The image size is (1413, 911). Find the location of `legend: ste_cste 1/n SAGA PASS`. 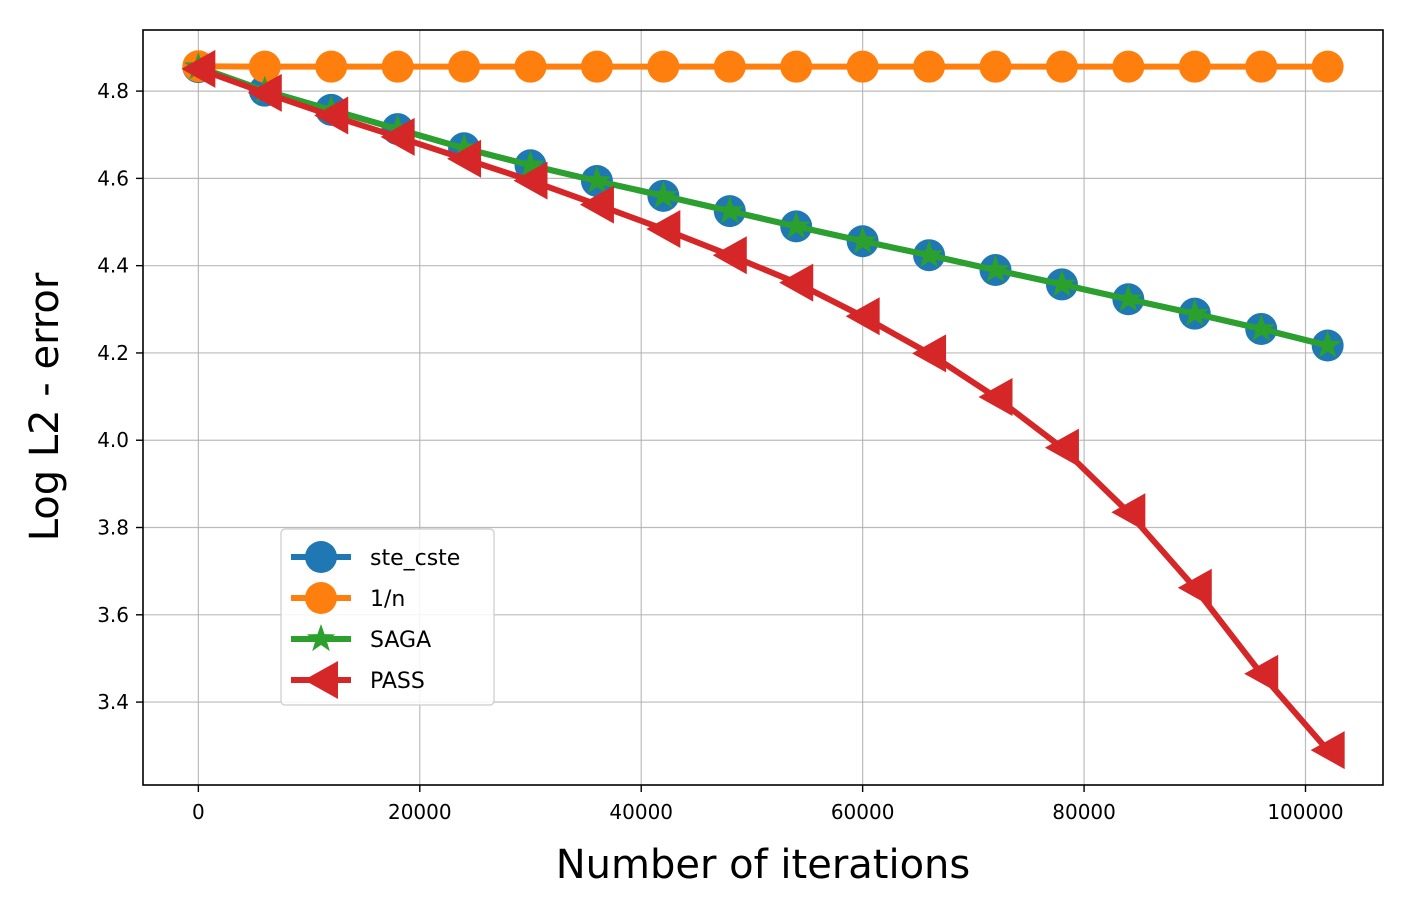

legend: ste_cste 1/n SAGA PASS is located at coordinates (387, 617).